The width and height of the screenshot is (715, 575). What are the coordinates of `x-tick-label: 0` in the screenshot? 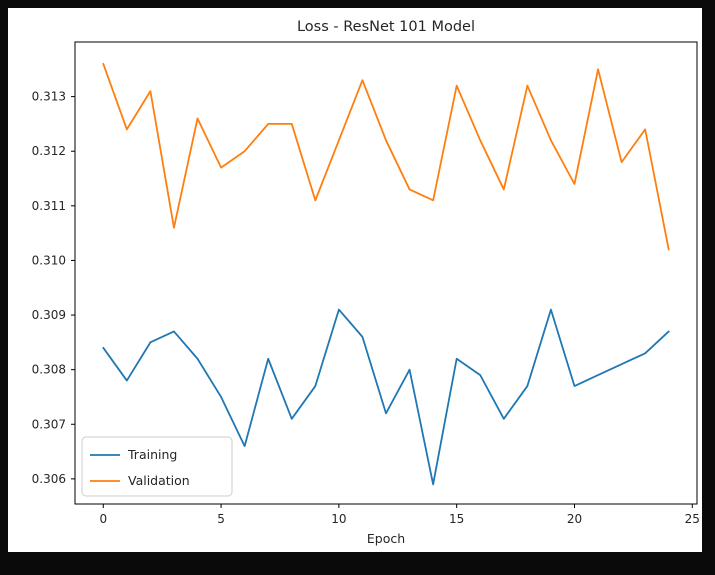 It's located at (103, 519).